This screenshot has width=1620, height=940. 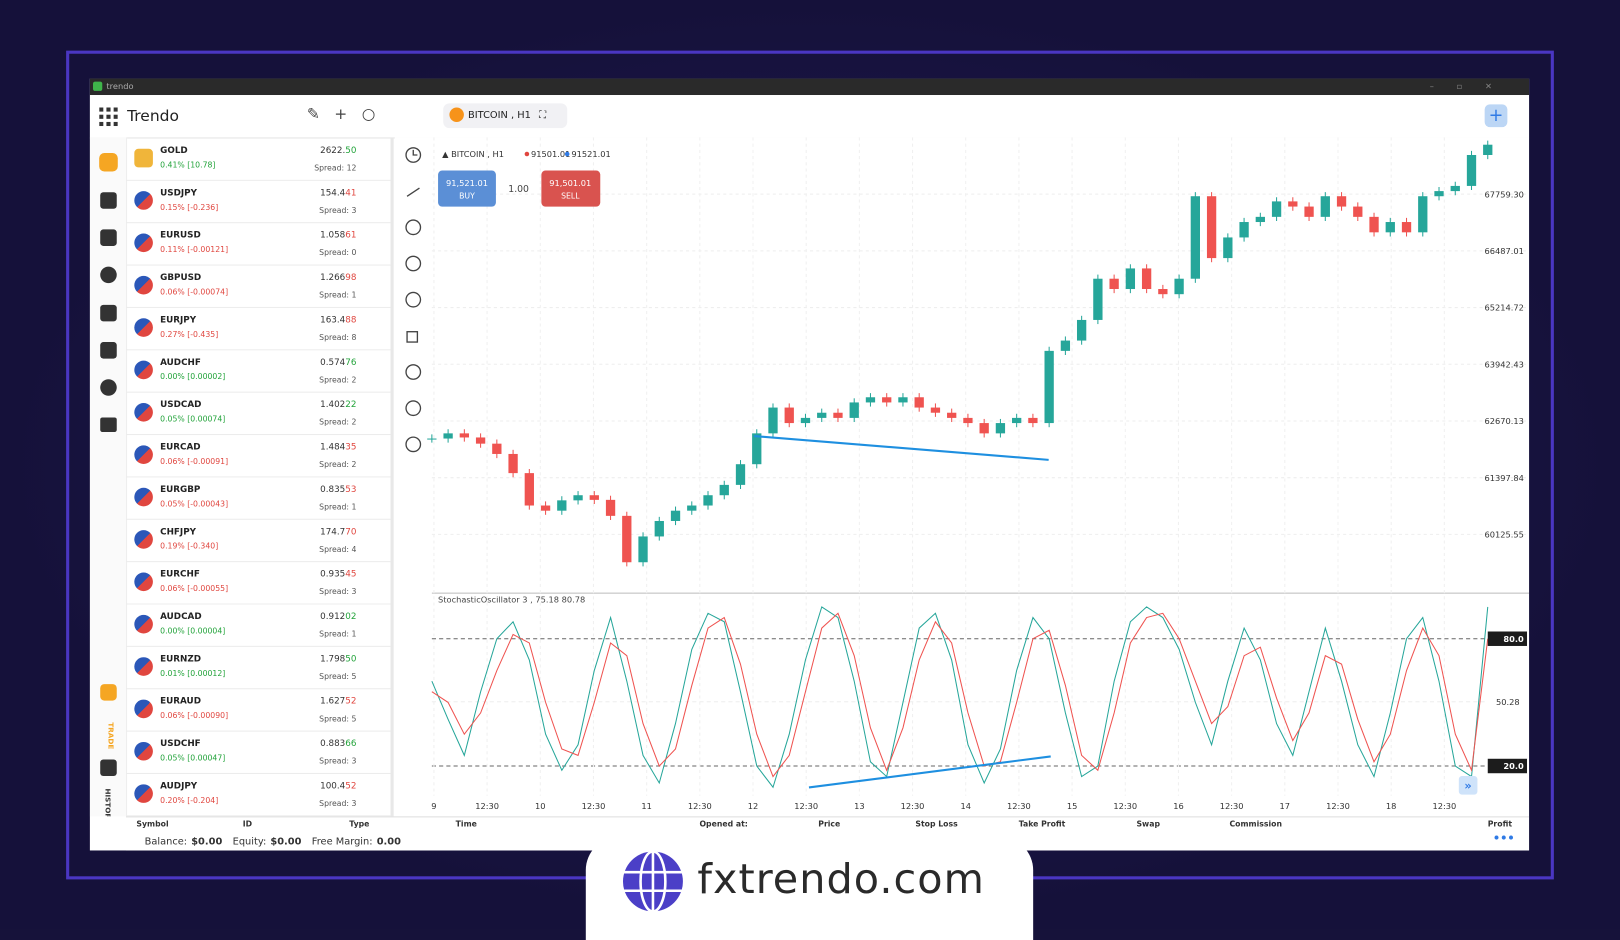 I want to click on oscillator-title: StochasticOscillator 3 , 75.18 80.78, so click(x=511, y=599).